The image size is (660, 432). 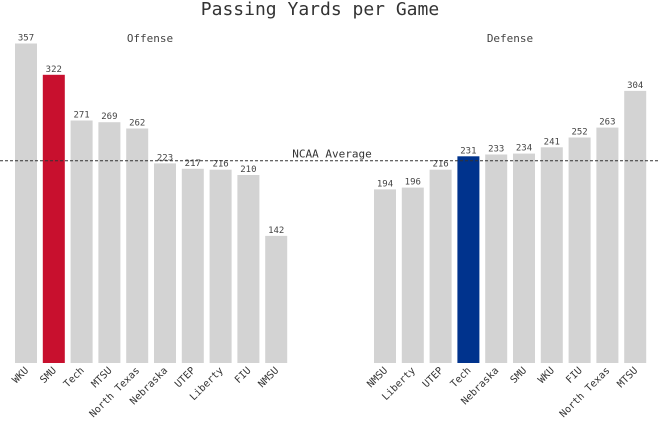 I want to click on defense-value-label-nebraska: 233, so click(x=496, y=150).